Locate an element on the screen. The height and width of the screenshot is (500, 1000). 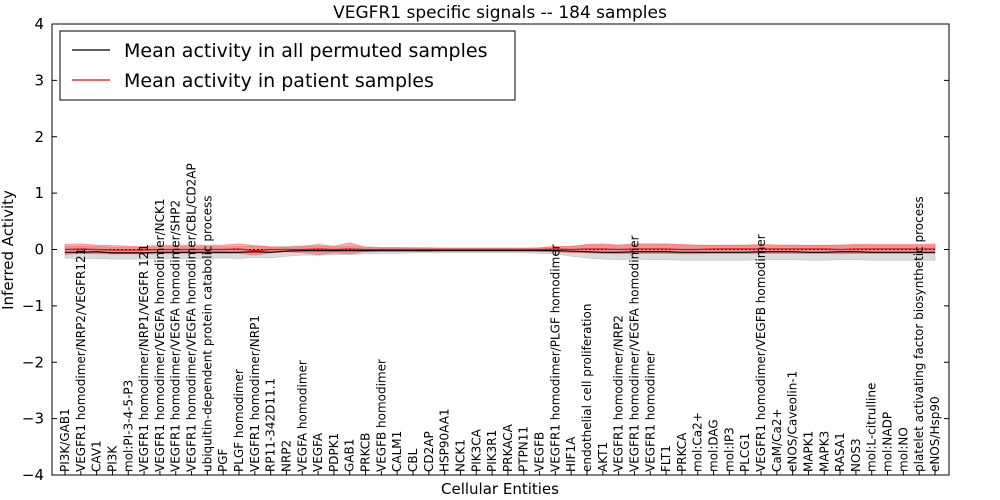
legend-label-permuted: Mean activity in all permuted samples is located at coordinates (305, 51).